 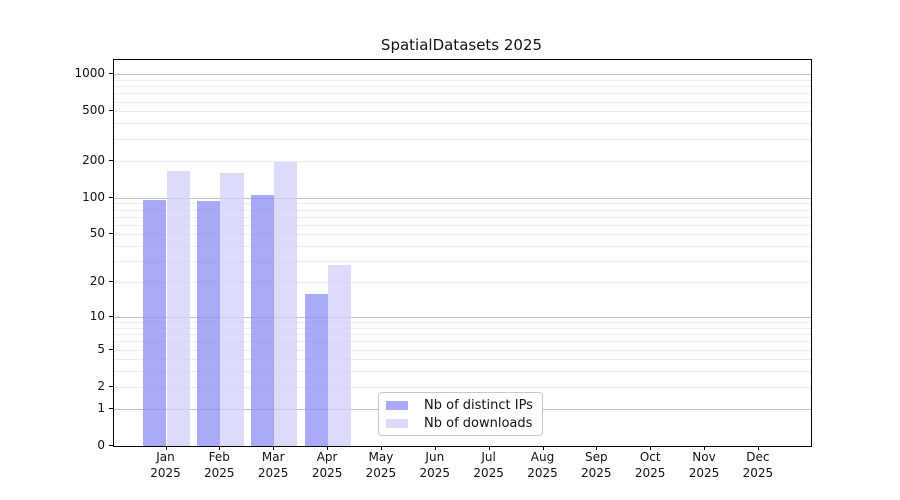 I want to click on y-tick-label: 100, so click(x=93, y=196).